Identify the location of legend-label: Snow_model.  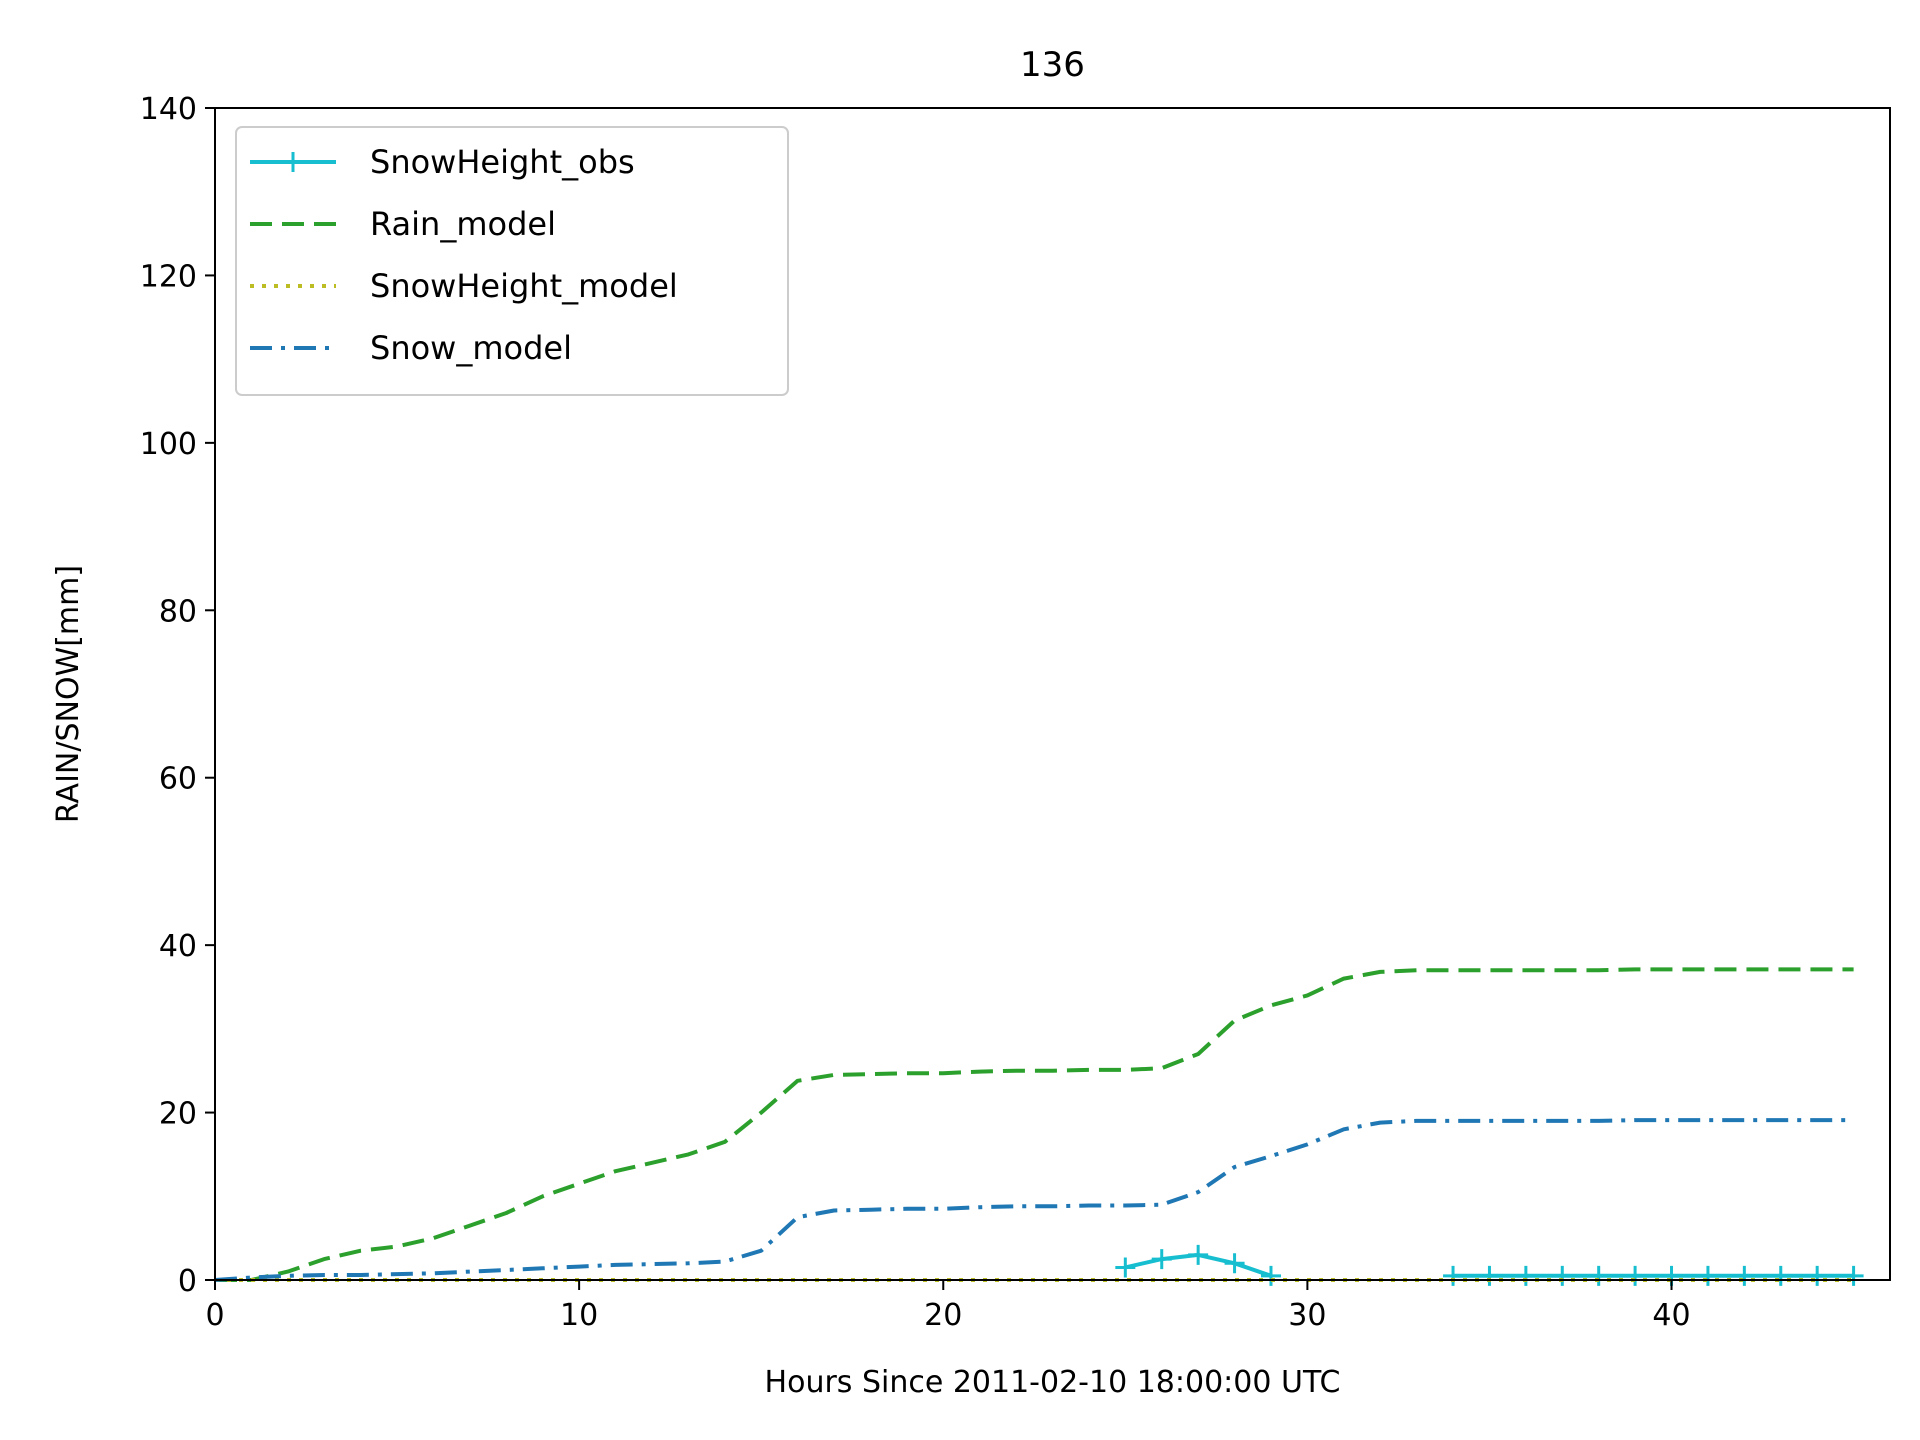
(471, 348).